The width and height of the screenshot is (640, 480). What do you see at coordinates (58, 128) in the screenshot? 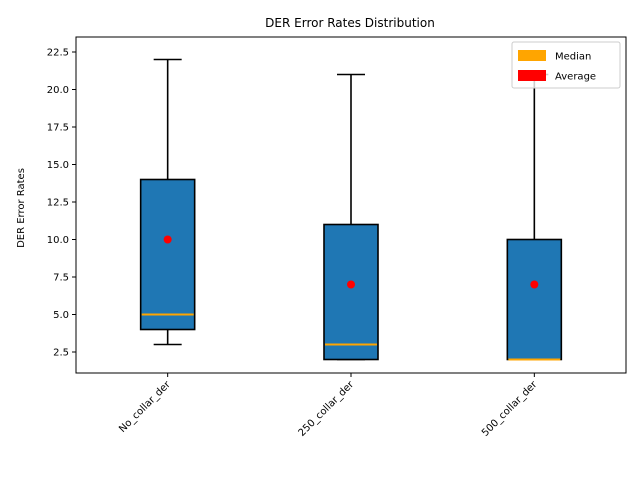
I see `y-tick-label: 17.5` at bounding box center [58, 128].